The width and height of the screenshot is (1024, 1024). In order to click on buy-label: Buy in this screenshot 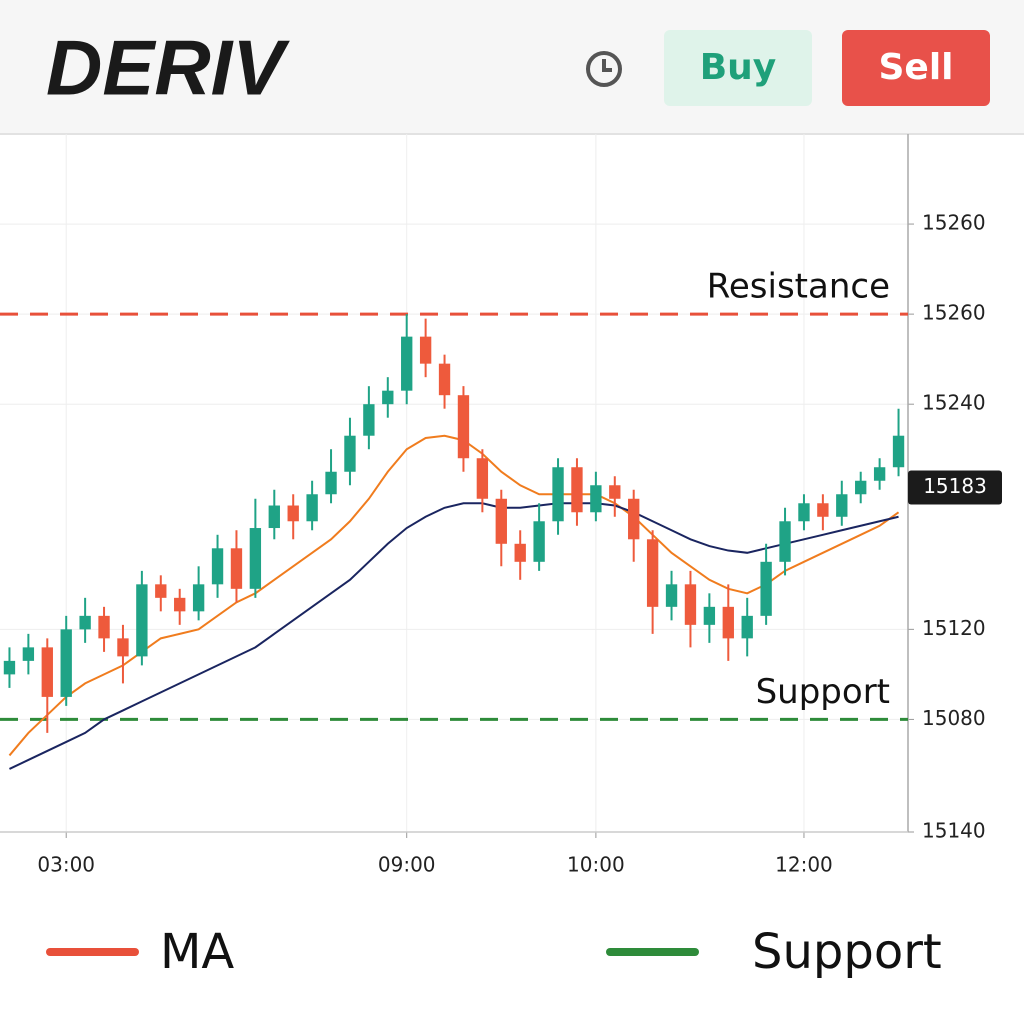, I will do `click(738, 67)`.